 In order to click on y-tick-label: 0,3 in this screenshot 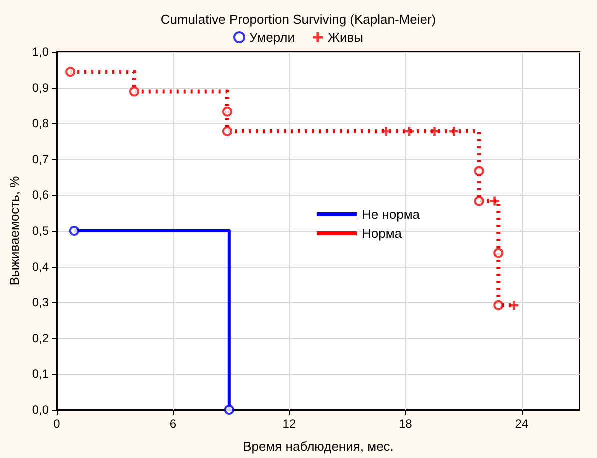, I will do `click(41, 303)`.